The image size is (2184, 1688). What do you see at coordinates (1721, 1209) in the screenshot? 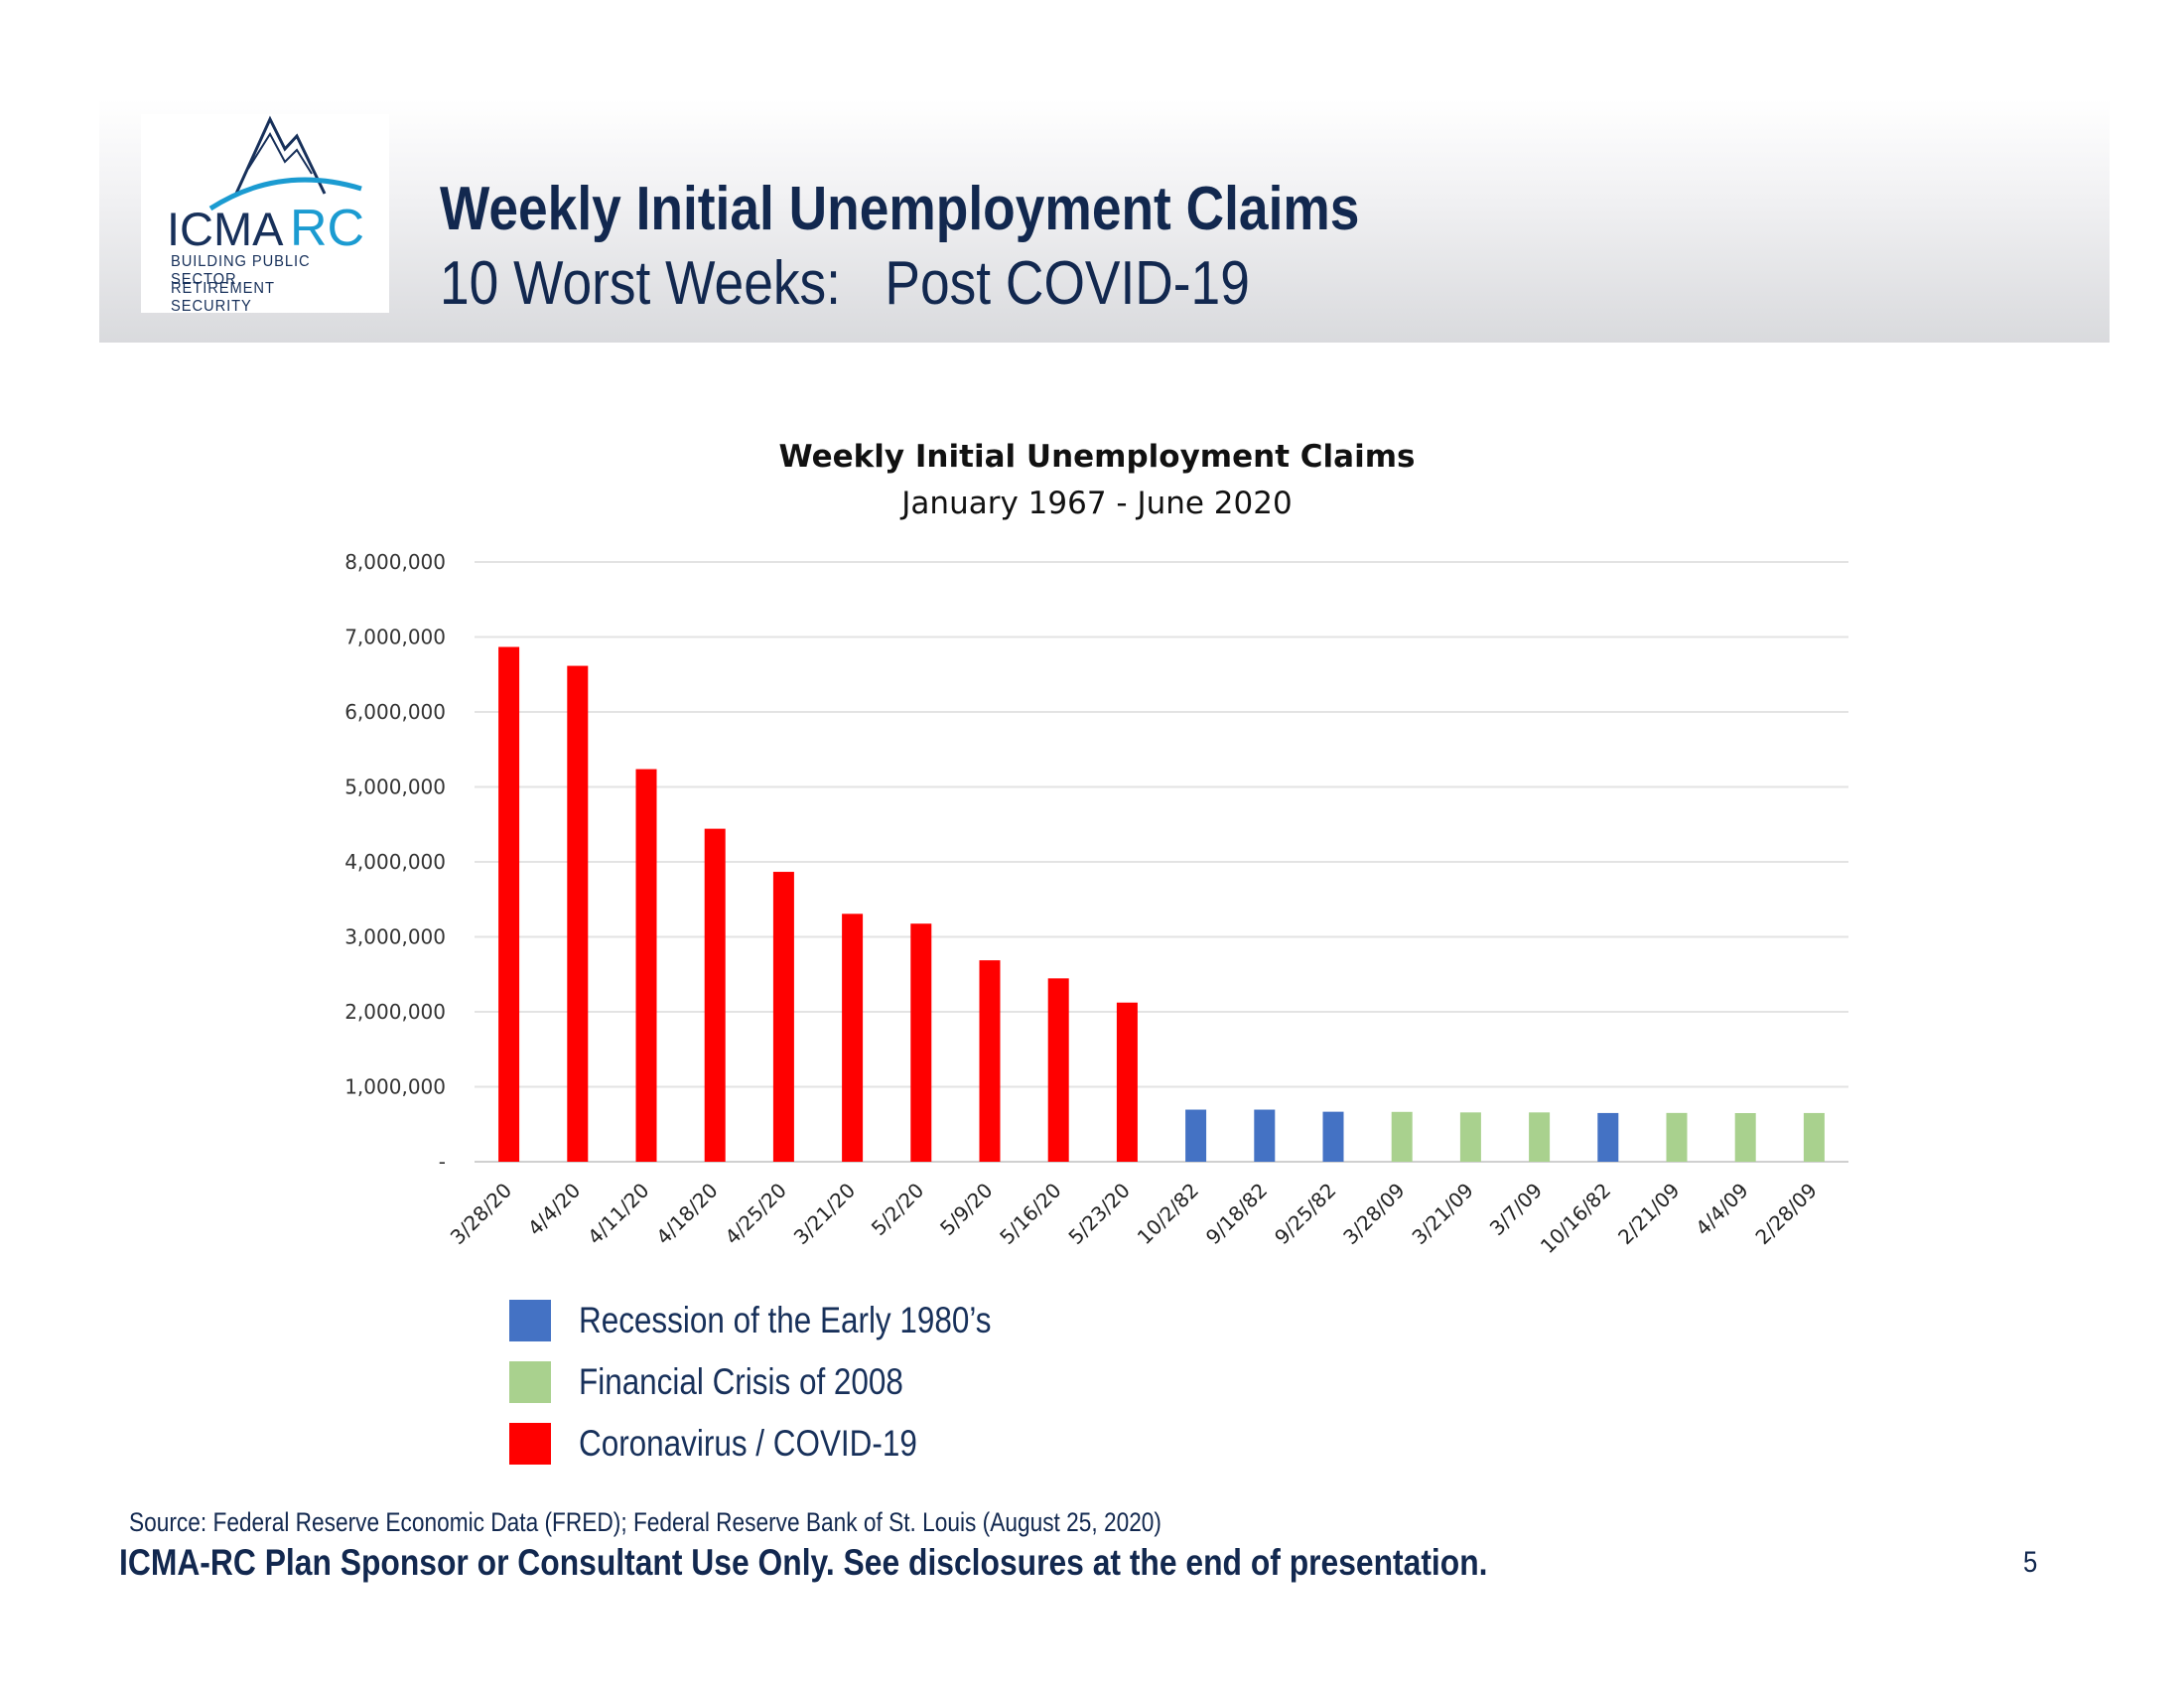
I see `x-tick-label: 4/4/09` at bounding box center [1721, 1209].